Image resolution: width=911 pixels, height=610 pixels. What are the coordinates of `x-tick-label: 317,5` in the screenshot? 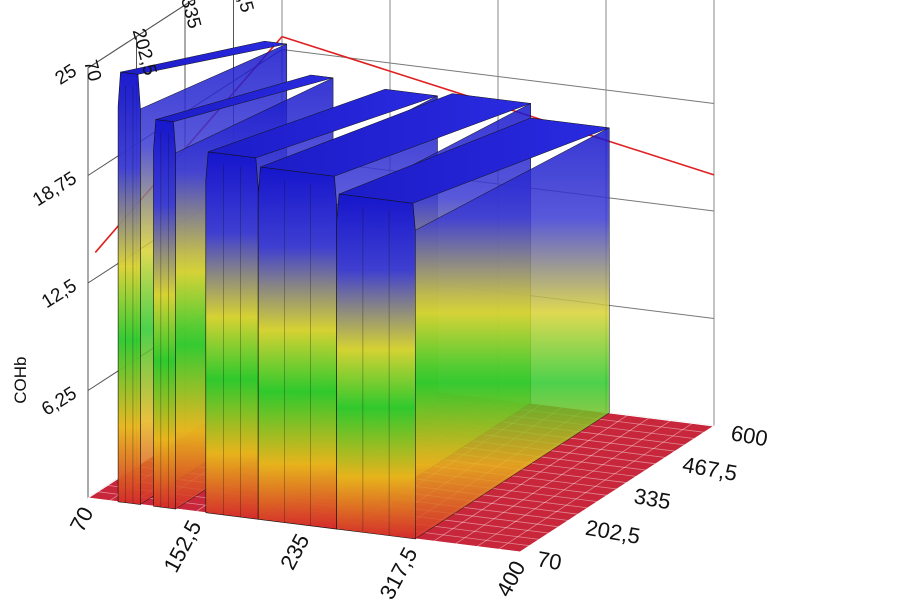 It's located at (398, 573).